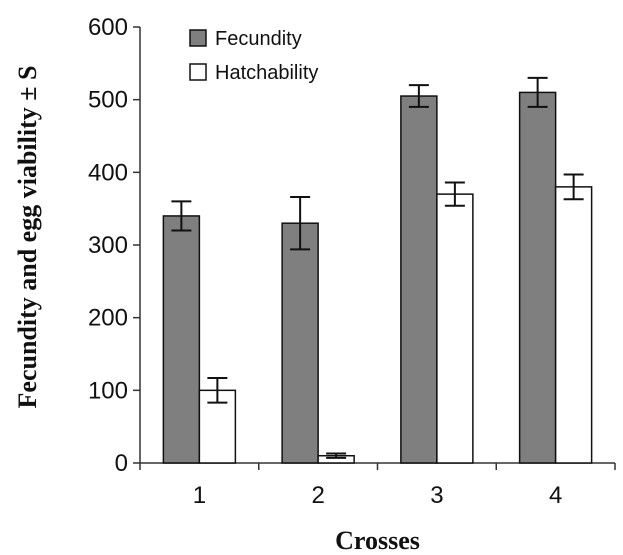  I want to click on y-tick-label: 300, so click(108, 245).